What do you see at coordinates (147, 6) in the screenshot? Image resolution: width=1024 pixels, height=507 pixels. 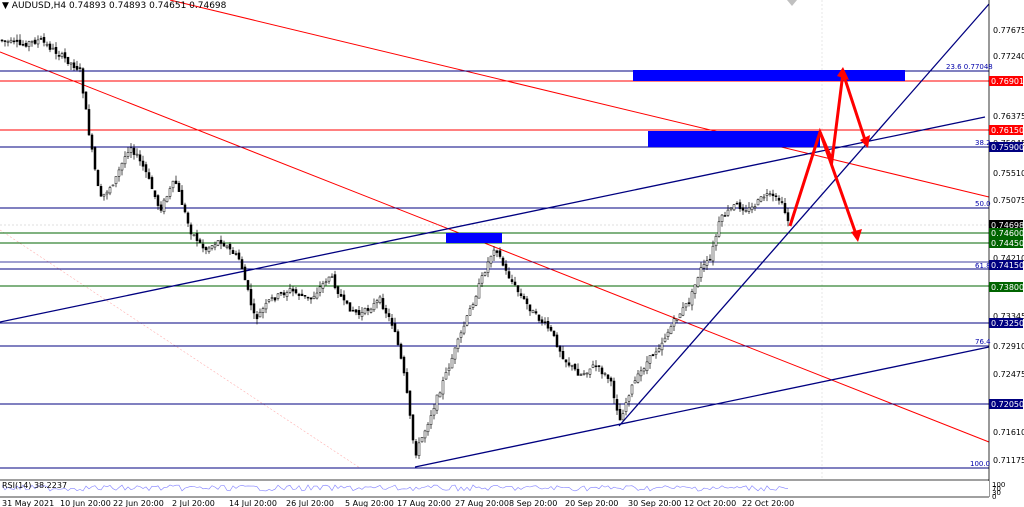 I see `ohlc-values: 0.74893 0.74893 0.74651 0.74698` at bounding box center [147, 6].